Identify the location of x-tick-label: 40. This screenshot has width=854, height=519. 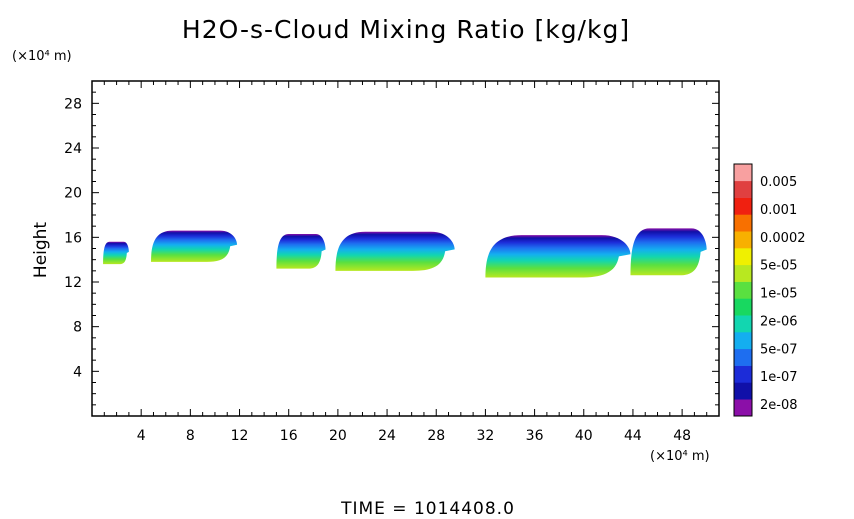
(584, 436).